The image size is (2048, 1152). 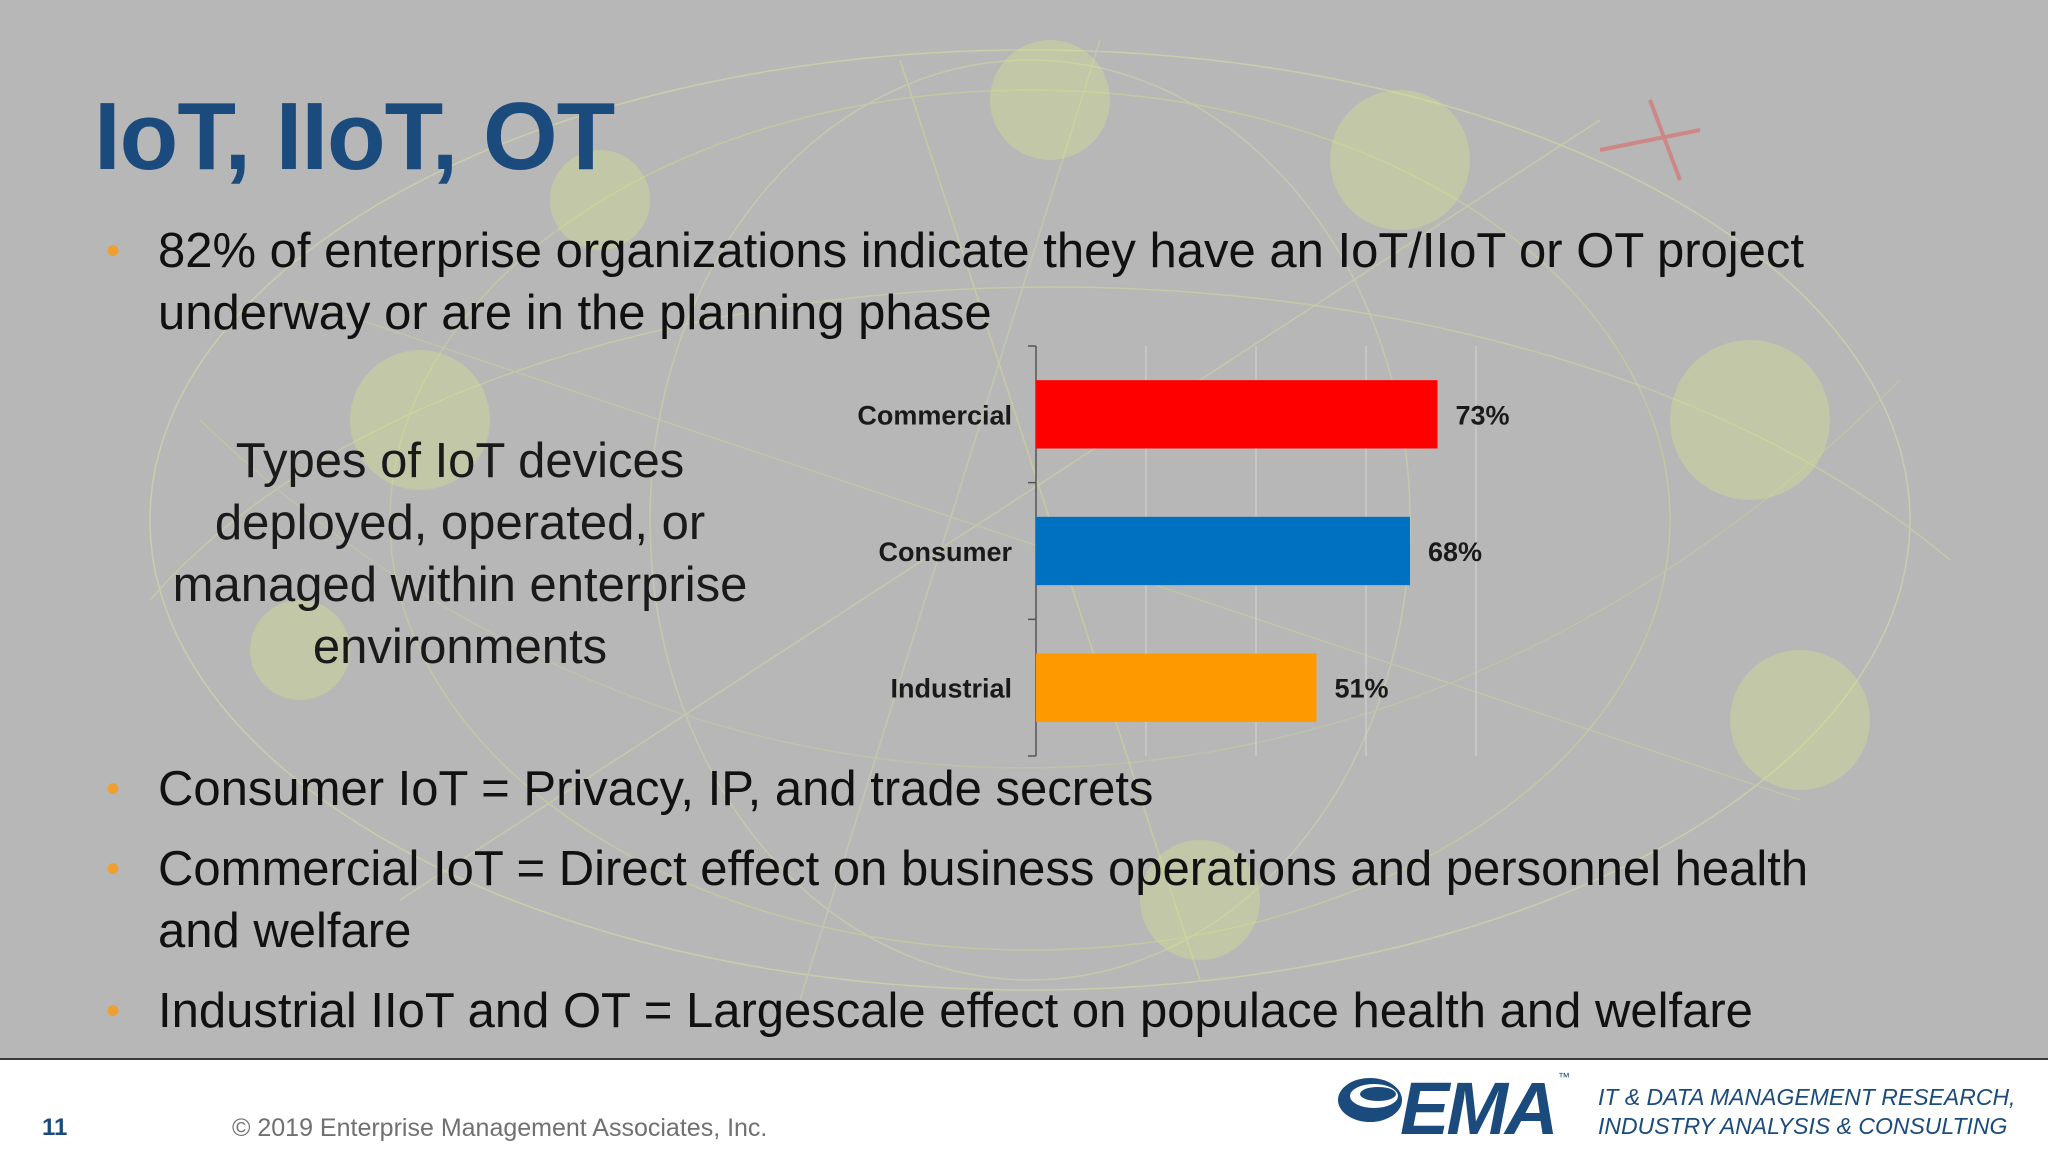 What do you see at coordinates (1455, 552) in the screenshot?
I see `data-label: 68%` at bounding box center [1455, 552].